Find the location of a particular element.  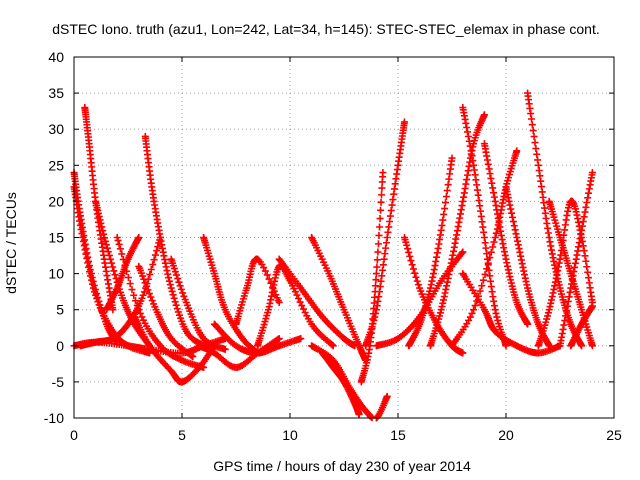

y-tick-label: 40 is located at coordinates (56, 57).